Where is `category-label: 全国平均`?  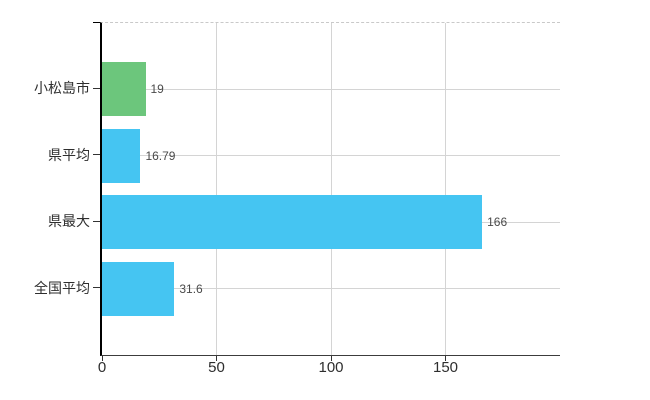
category-label: 全国平均 is located at coordinates (62, 287).